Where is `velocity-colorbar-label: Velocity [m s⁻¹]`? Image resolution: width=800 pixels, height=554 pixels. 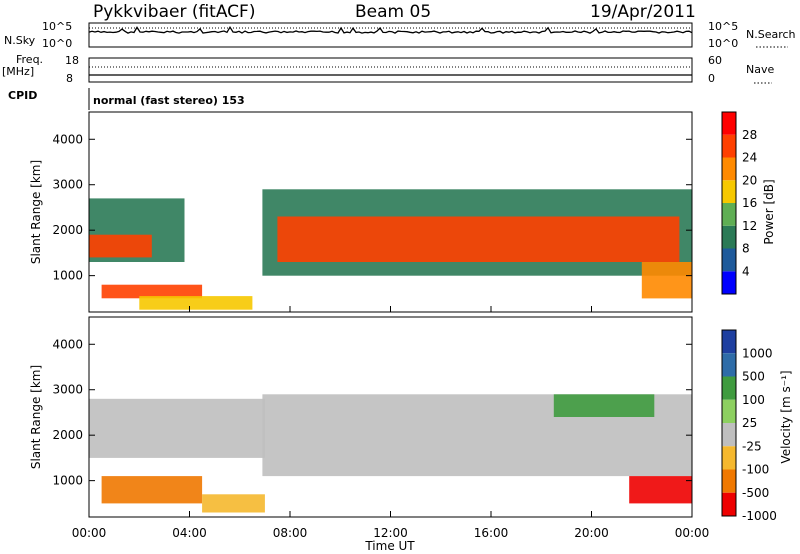 velocity-colorbar-label: Velocity [m s⁻¹] is located at coordinates (786, 416).